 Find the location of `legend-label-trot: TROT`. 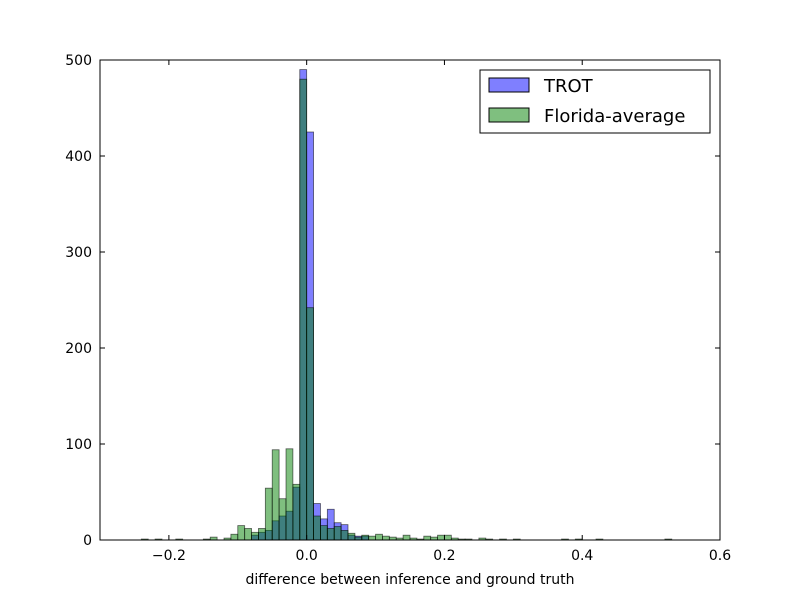

legend-label-trot: TROT is located at coordinates (568, 86).